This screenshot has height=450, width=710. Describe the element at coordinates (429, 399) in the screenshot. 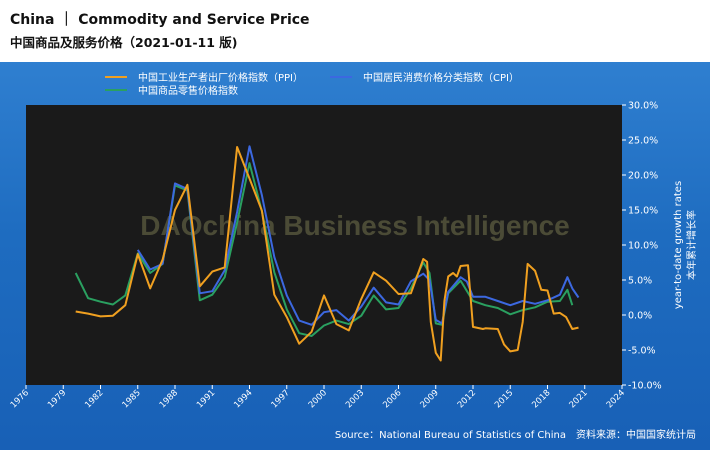

I see `x-tick-label: 2009` at that location.